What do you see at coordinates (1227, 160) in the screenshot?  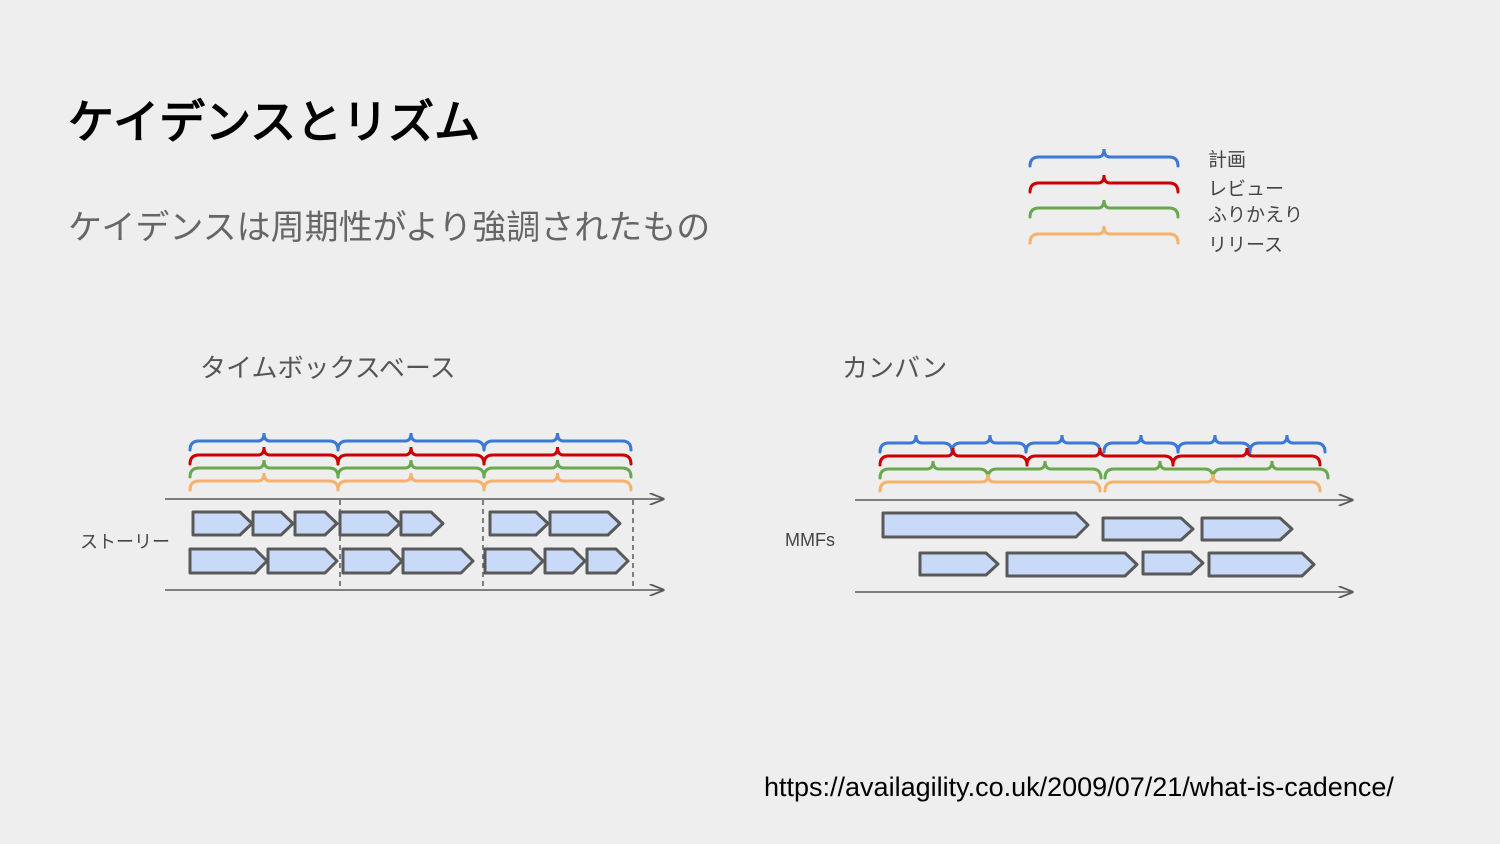 I see `legend-label-plan: 計画` at bounding box center [1227, 160].